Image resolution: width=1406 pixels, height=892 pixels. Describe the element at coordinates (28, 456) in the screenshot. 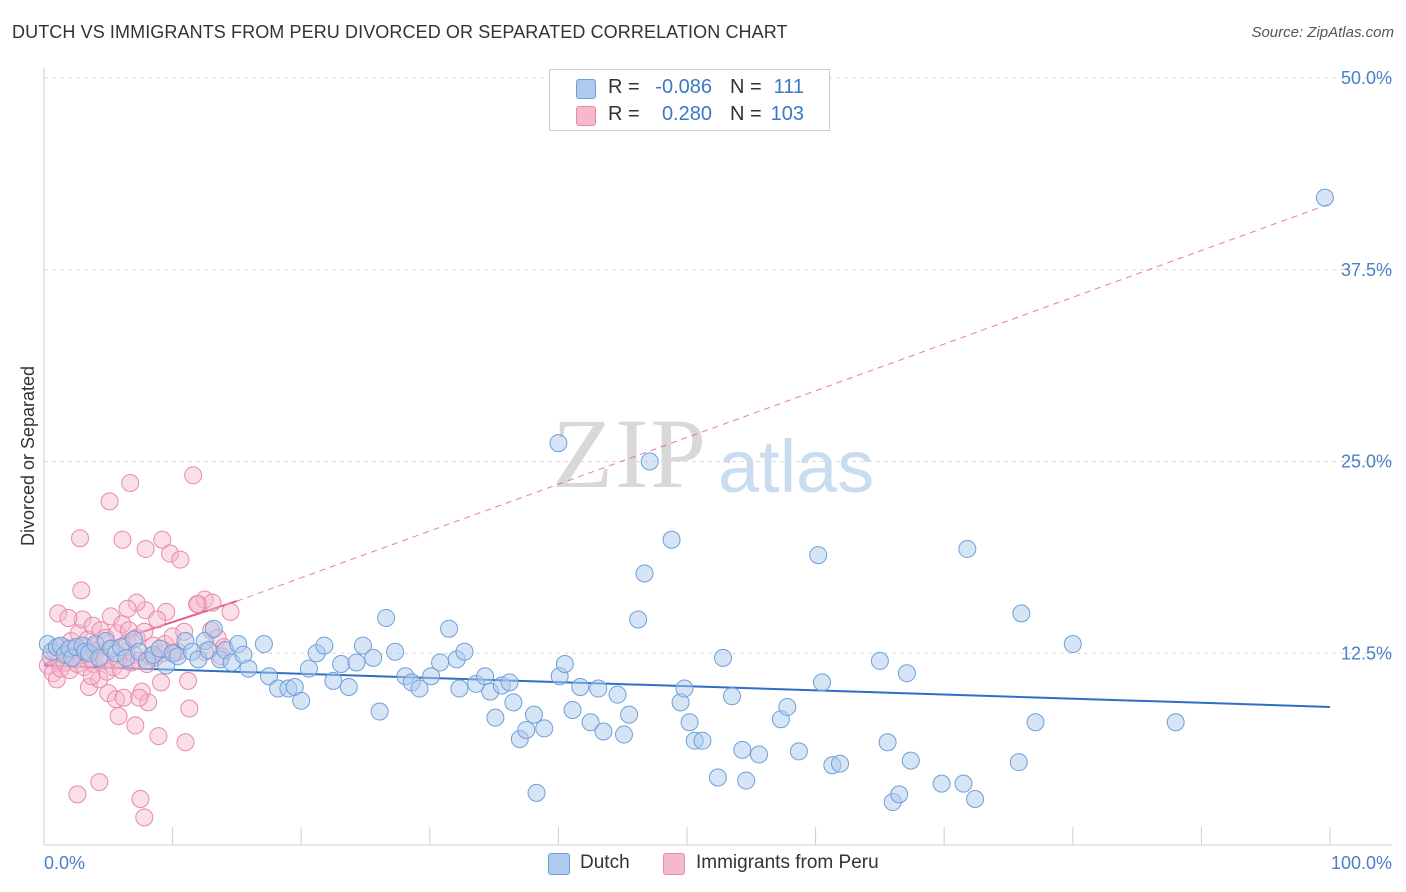

I see `y-axis-label: Divorced or Separated` at that location.